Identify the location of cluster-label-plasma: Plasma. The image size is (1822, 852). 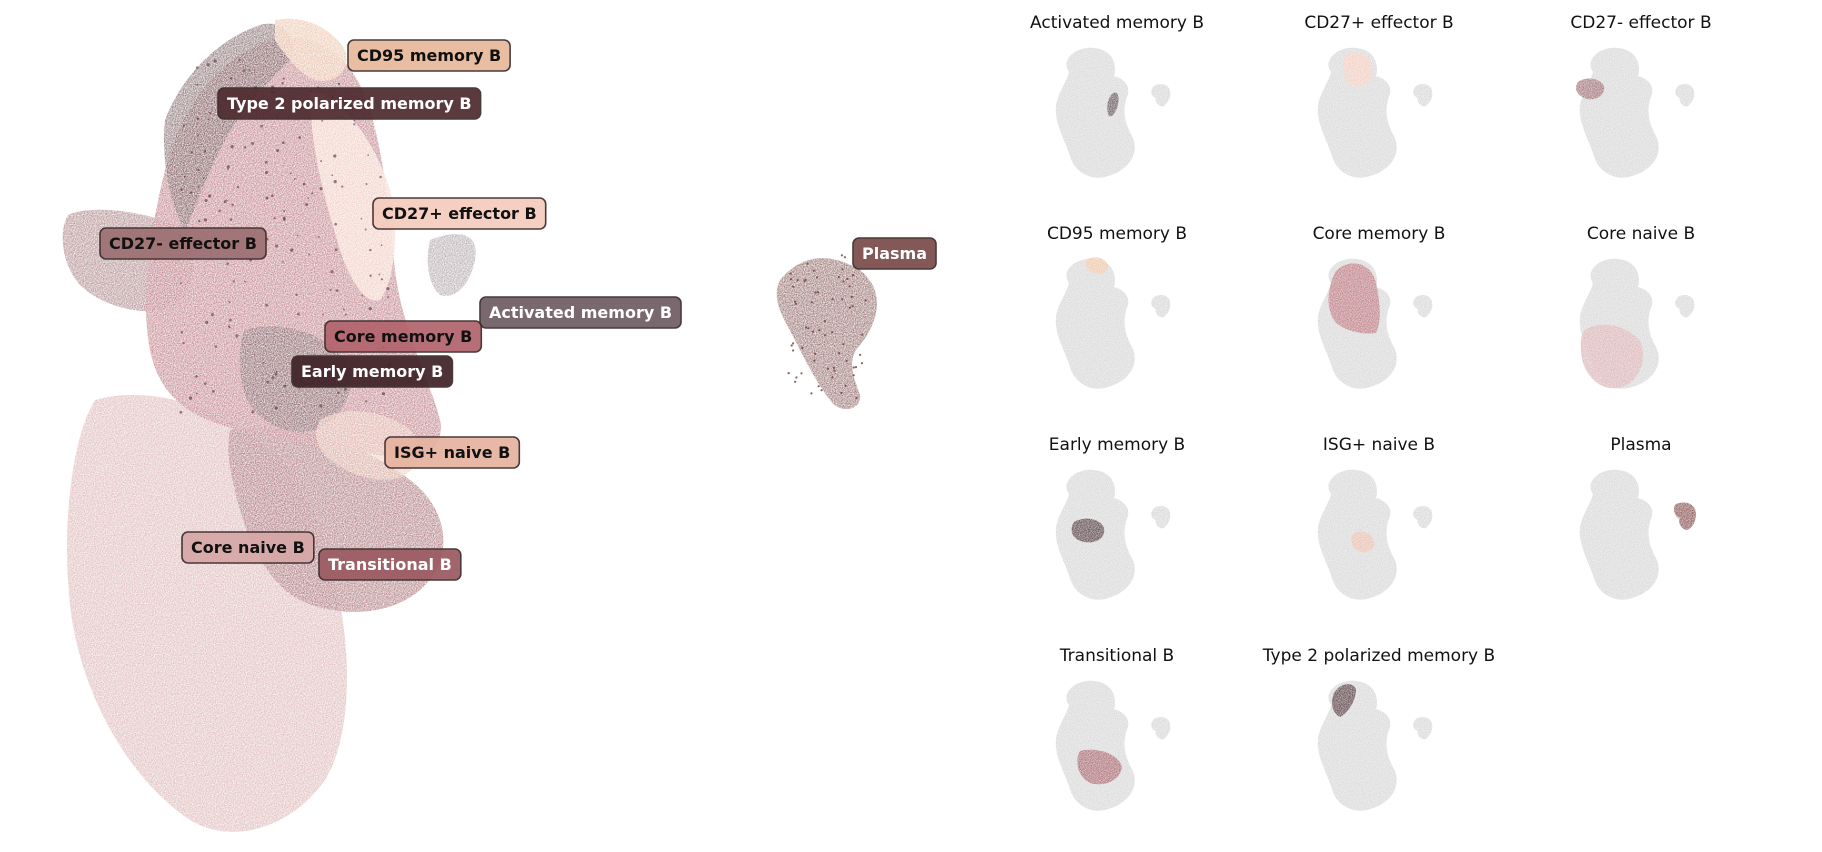
(894, 253).